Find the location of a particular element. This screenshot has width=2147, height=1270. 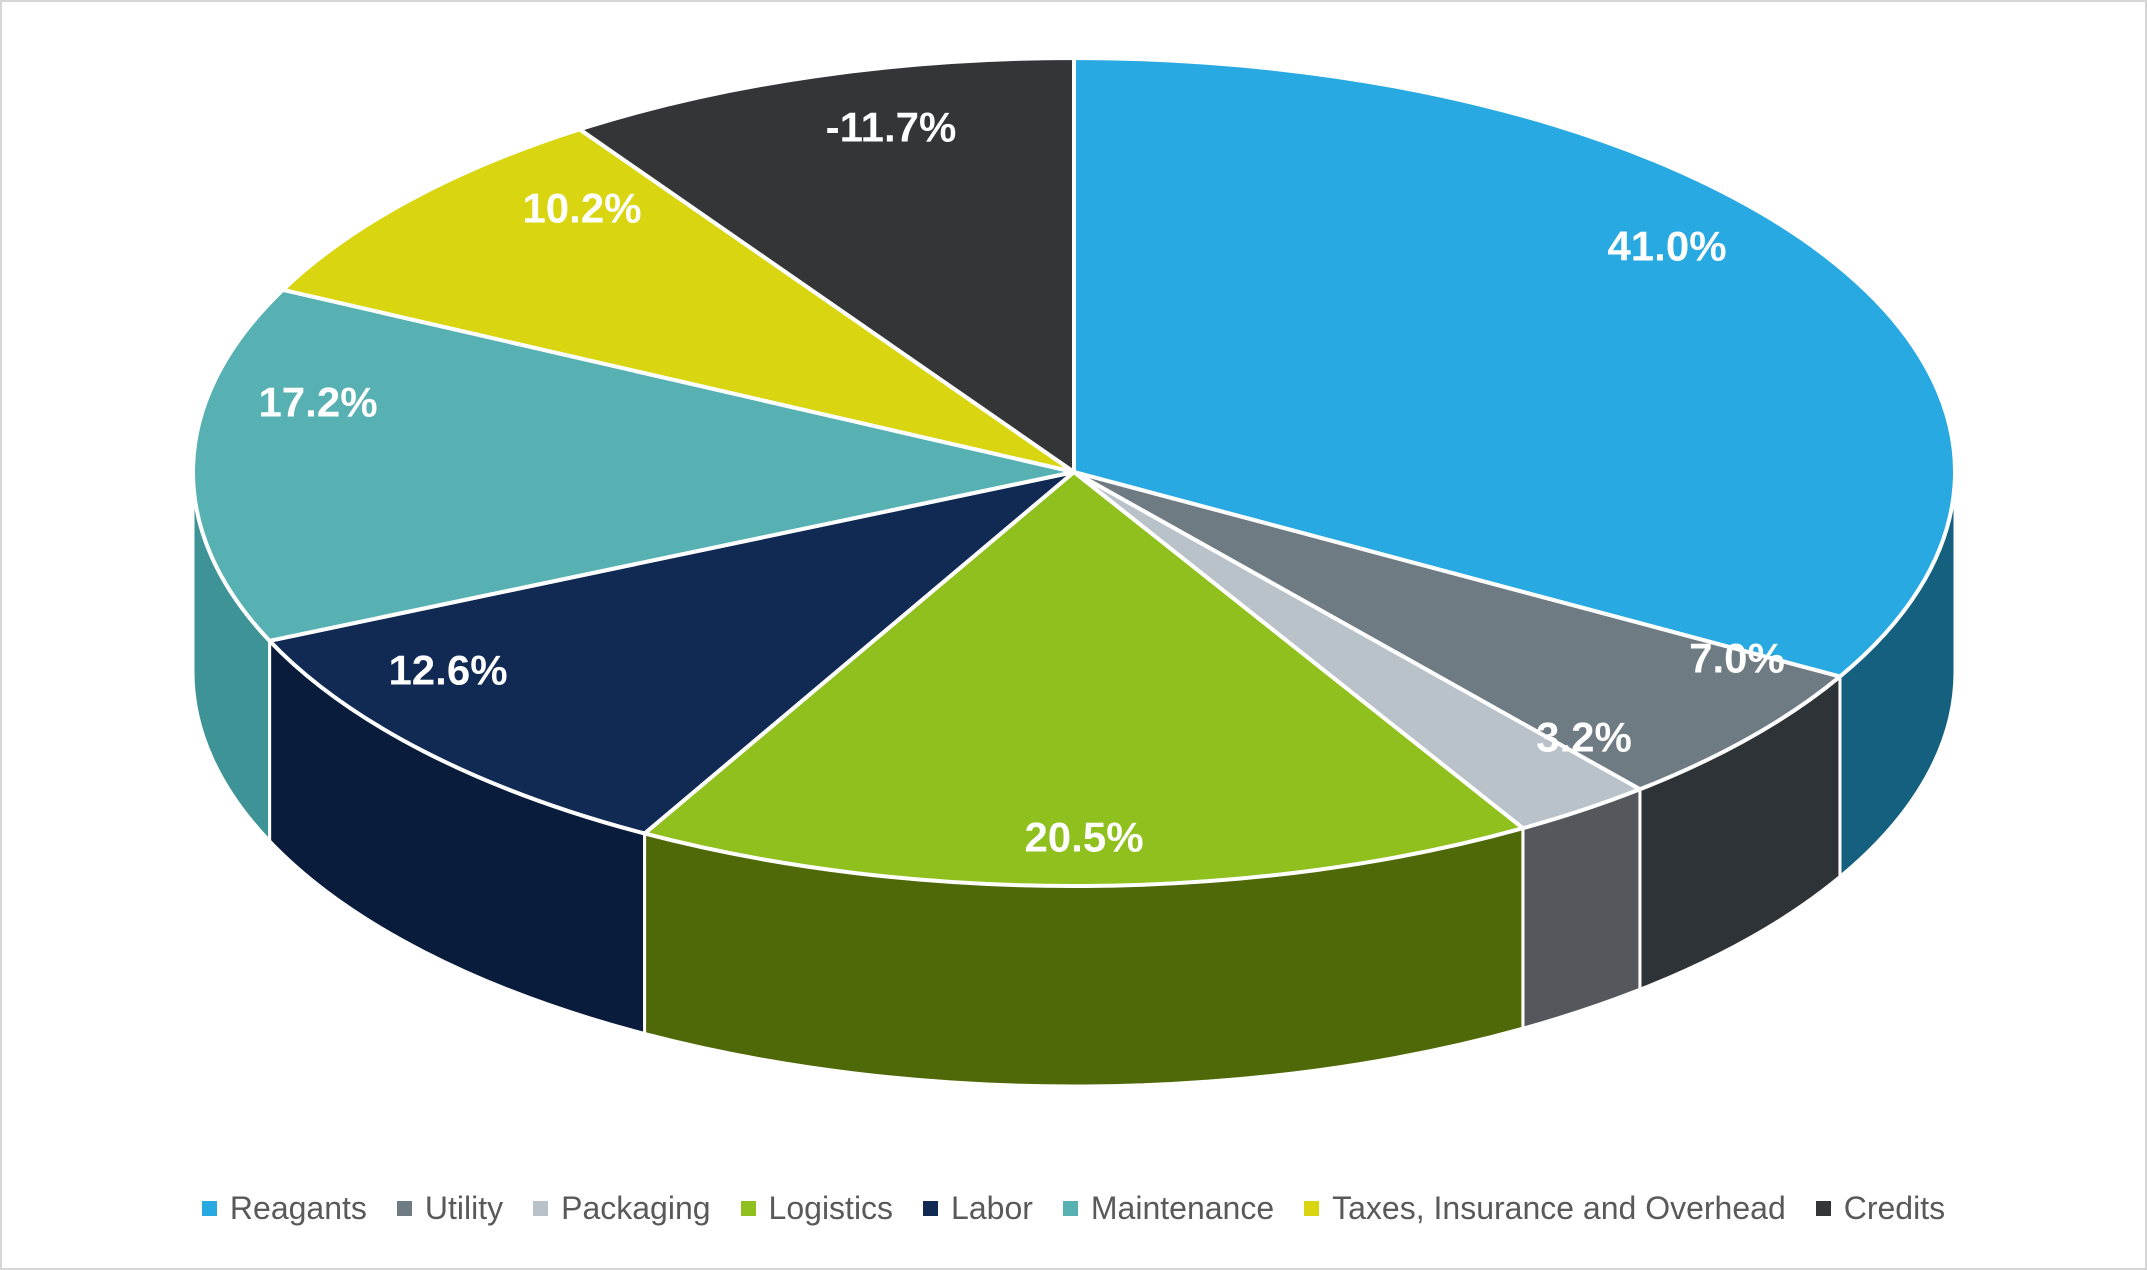

legend-label-reagants: Reagants is located at coordinates (298, 1207).